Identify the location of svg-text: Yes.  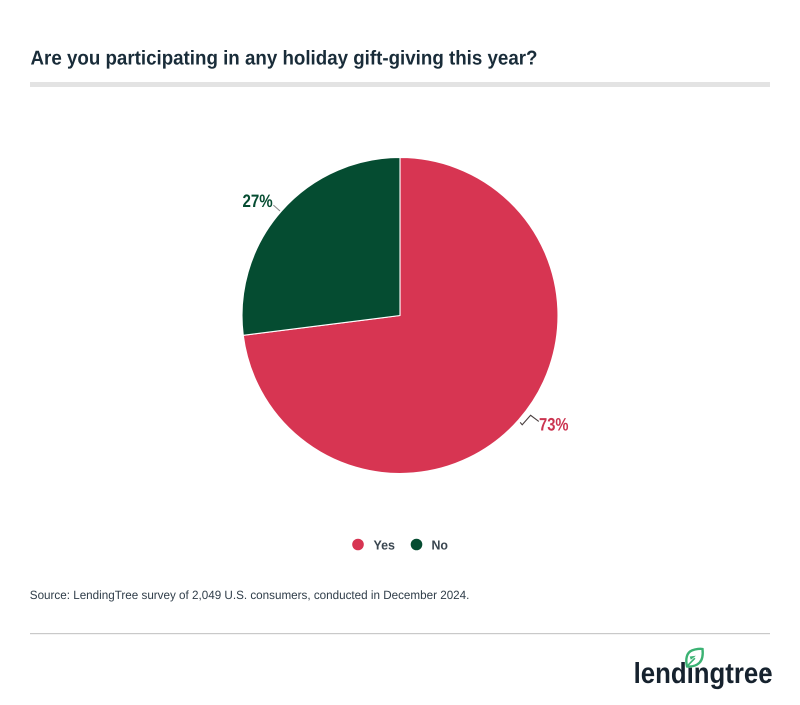
(385, 545).